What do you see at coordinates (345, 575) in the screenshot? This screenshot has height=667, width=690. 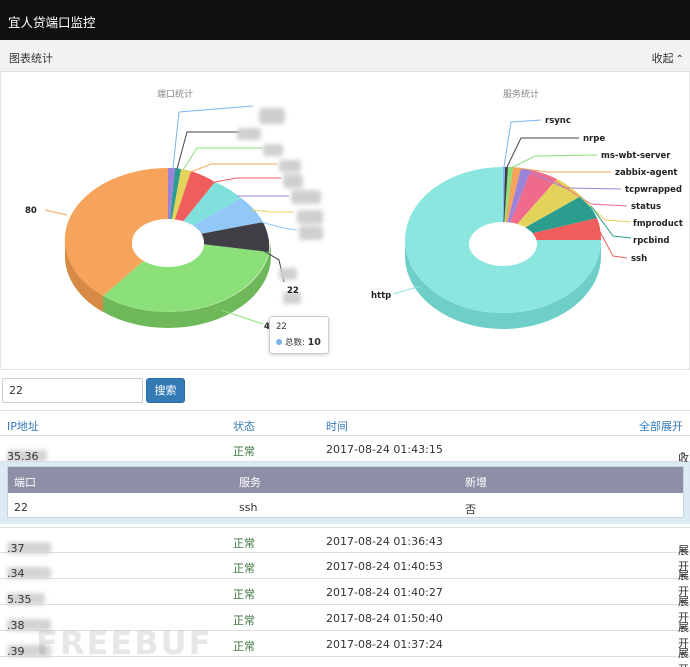 I see `table-row: .34 正常 2017-08-24 01:40:53 展开 ⌄` at bounding box center [345, 575].